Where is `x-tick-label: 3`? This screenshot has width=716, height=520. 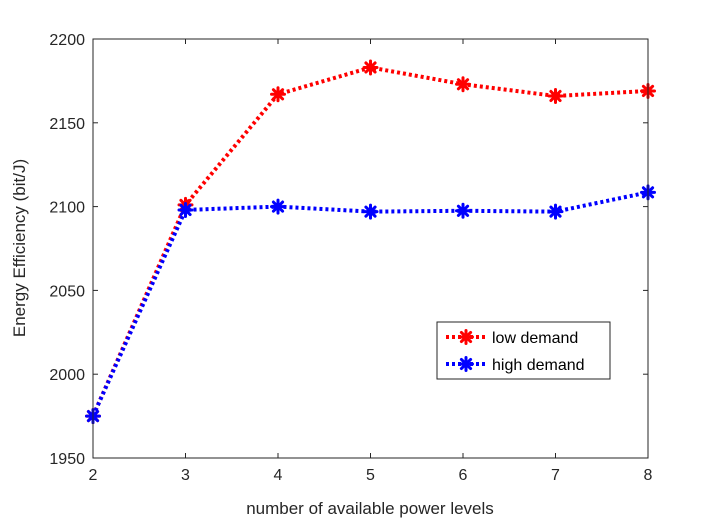
x-tick-label: 3 is located at coordinates (185, 475).